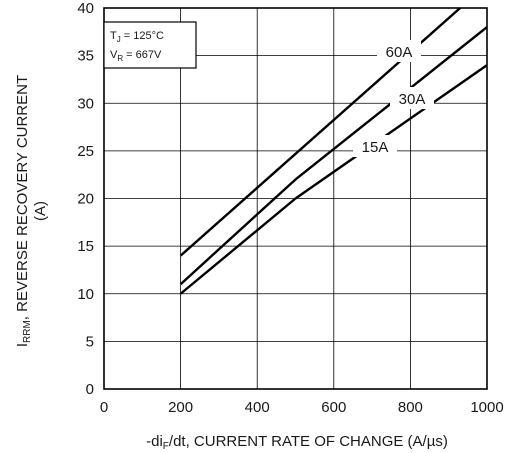  What do you see at coordinates (85, 151) in the screenshot?
I see `y-tick-25: 25` at bounding box center [85, 151].